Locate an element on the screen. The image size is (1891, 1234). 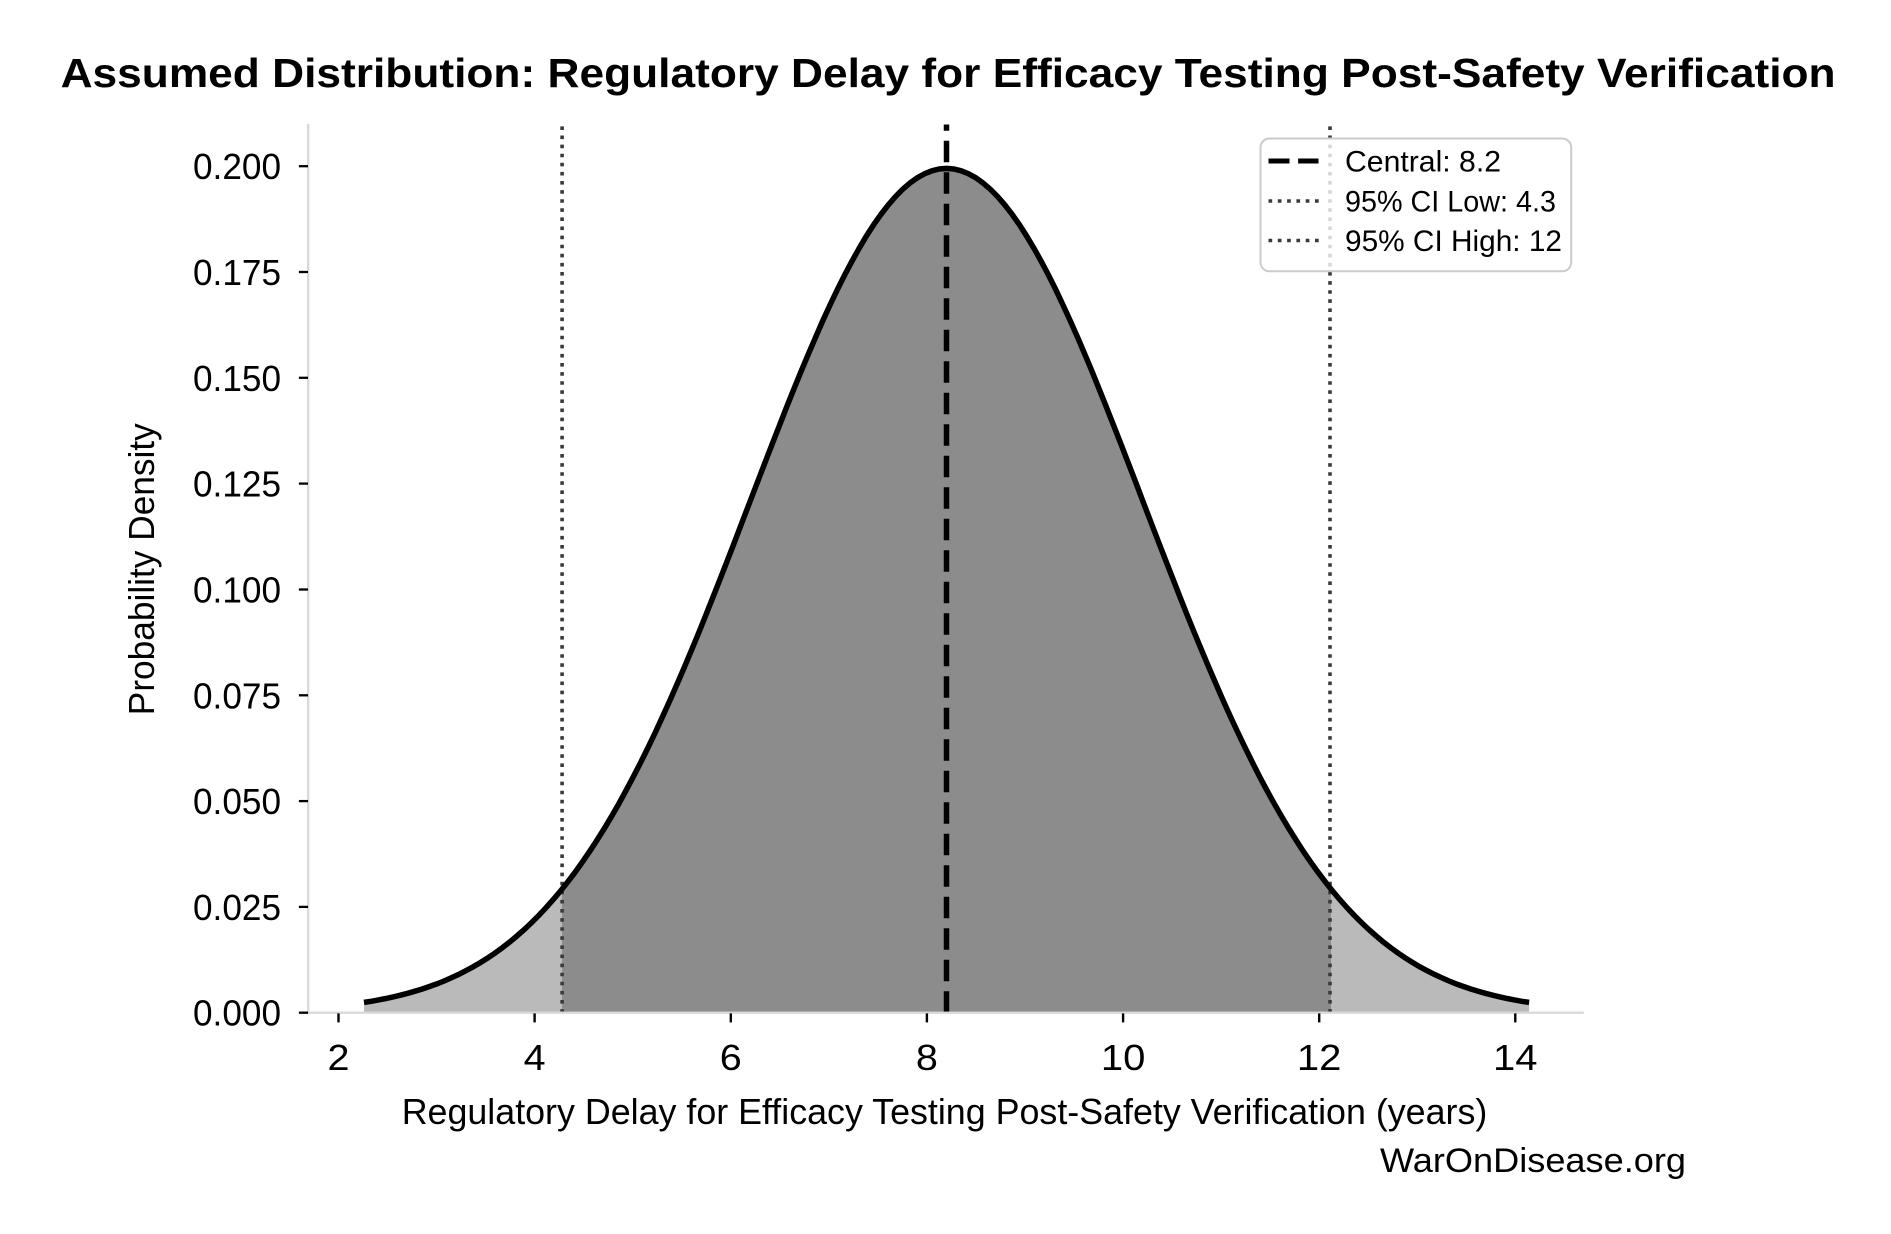
svg-text: 4 is located at coordinates (535, 1057).